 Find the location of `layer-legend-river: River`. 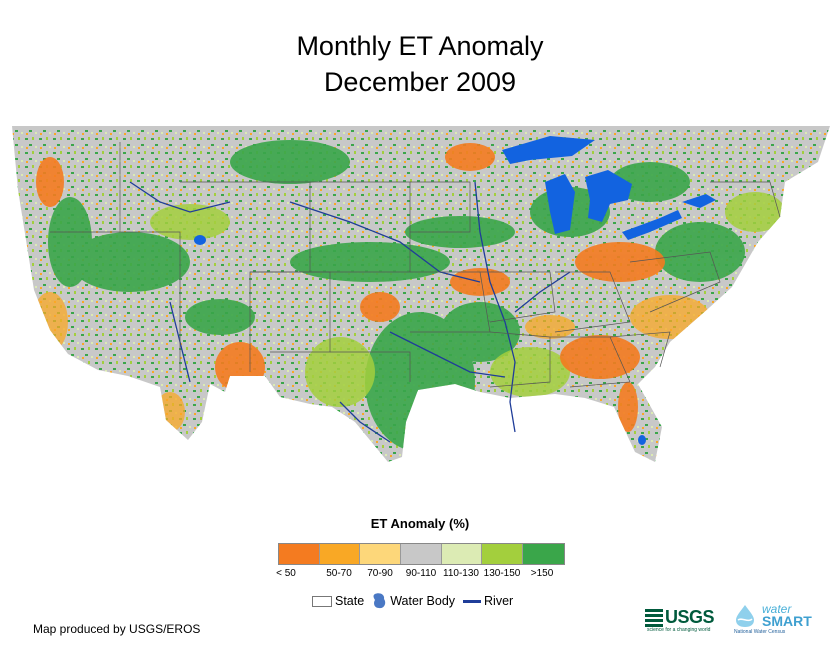

layer-legend-river: River is located at coordinates (488, 601).